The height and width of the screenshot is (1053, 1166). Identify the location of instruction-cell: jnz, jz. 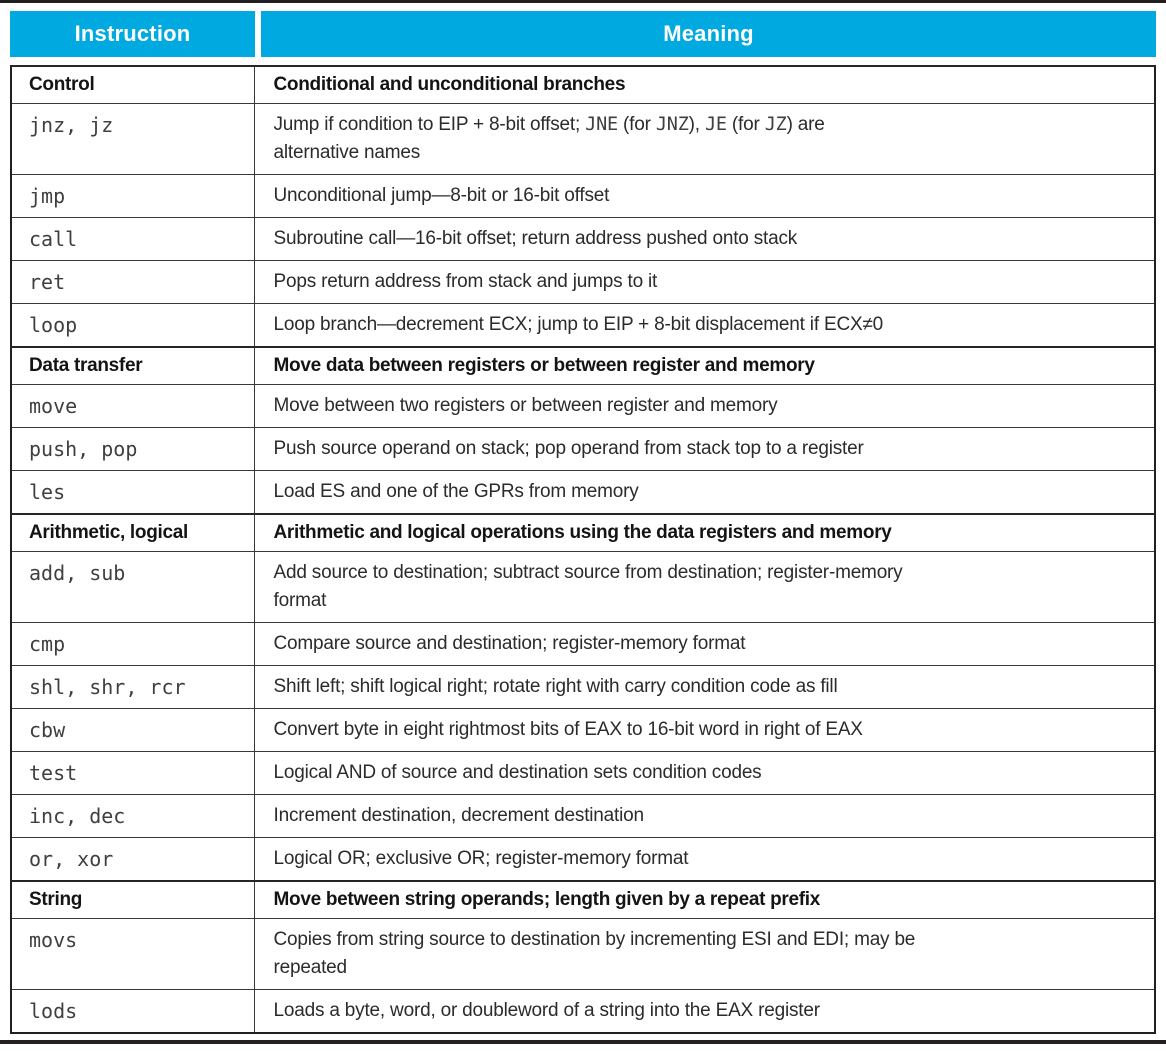
(133, 139).